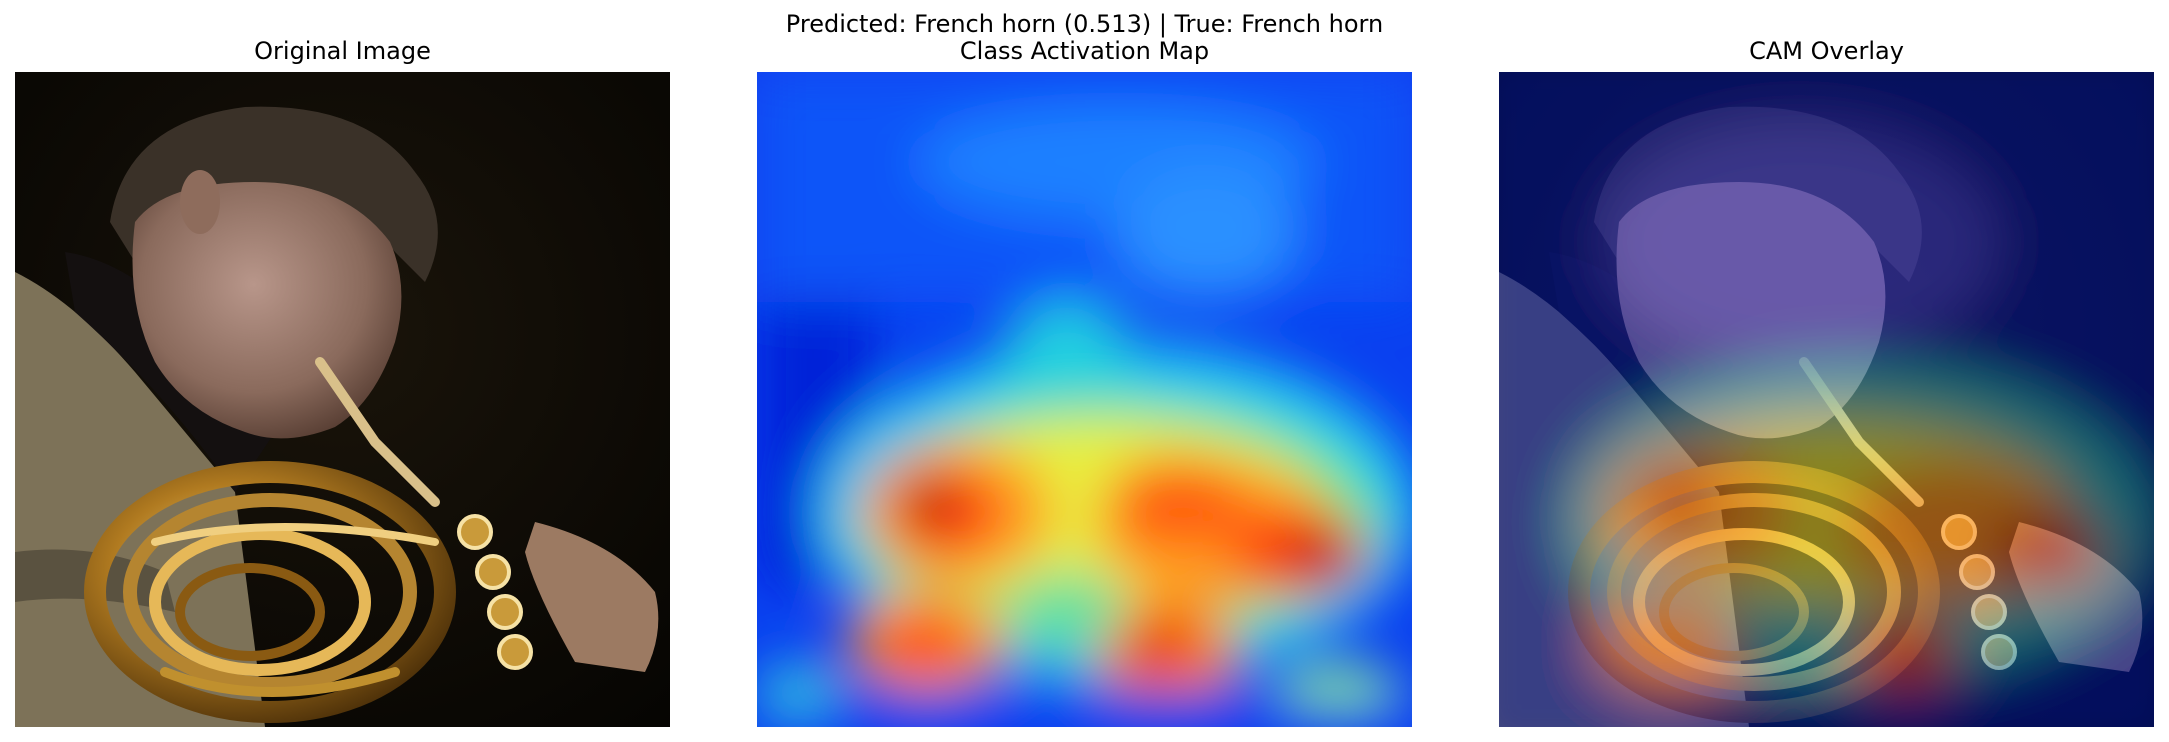  What do you see at coordinates (200, 202) in the screenshot?
I see `ear` at bounding box center [200, 202].